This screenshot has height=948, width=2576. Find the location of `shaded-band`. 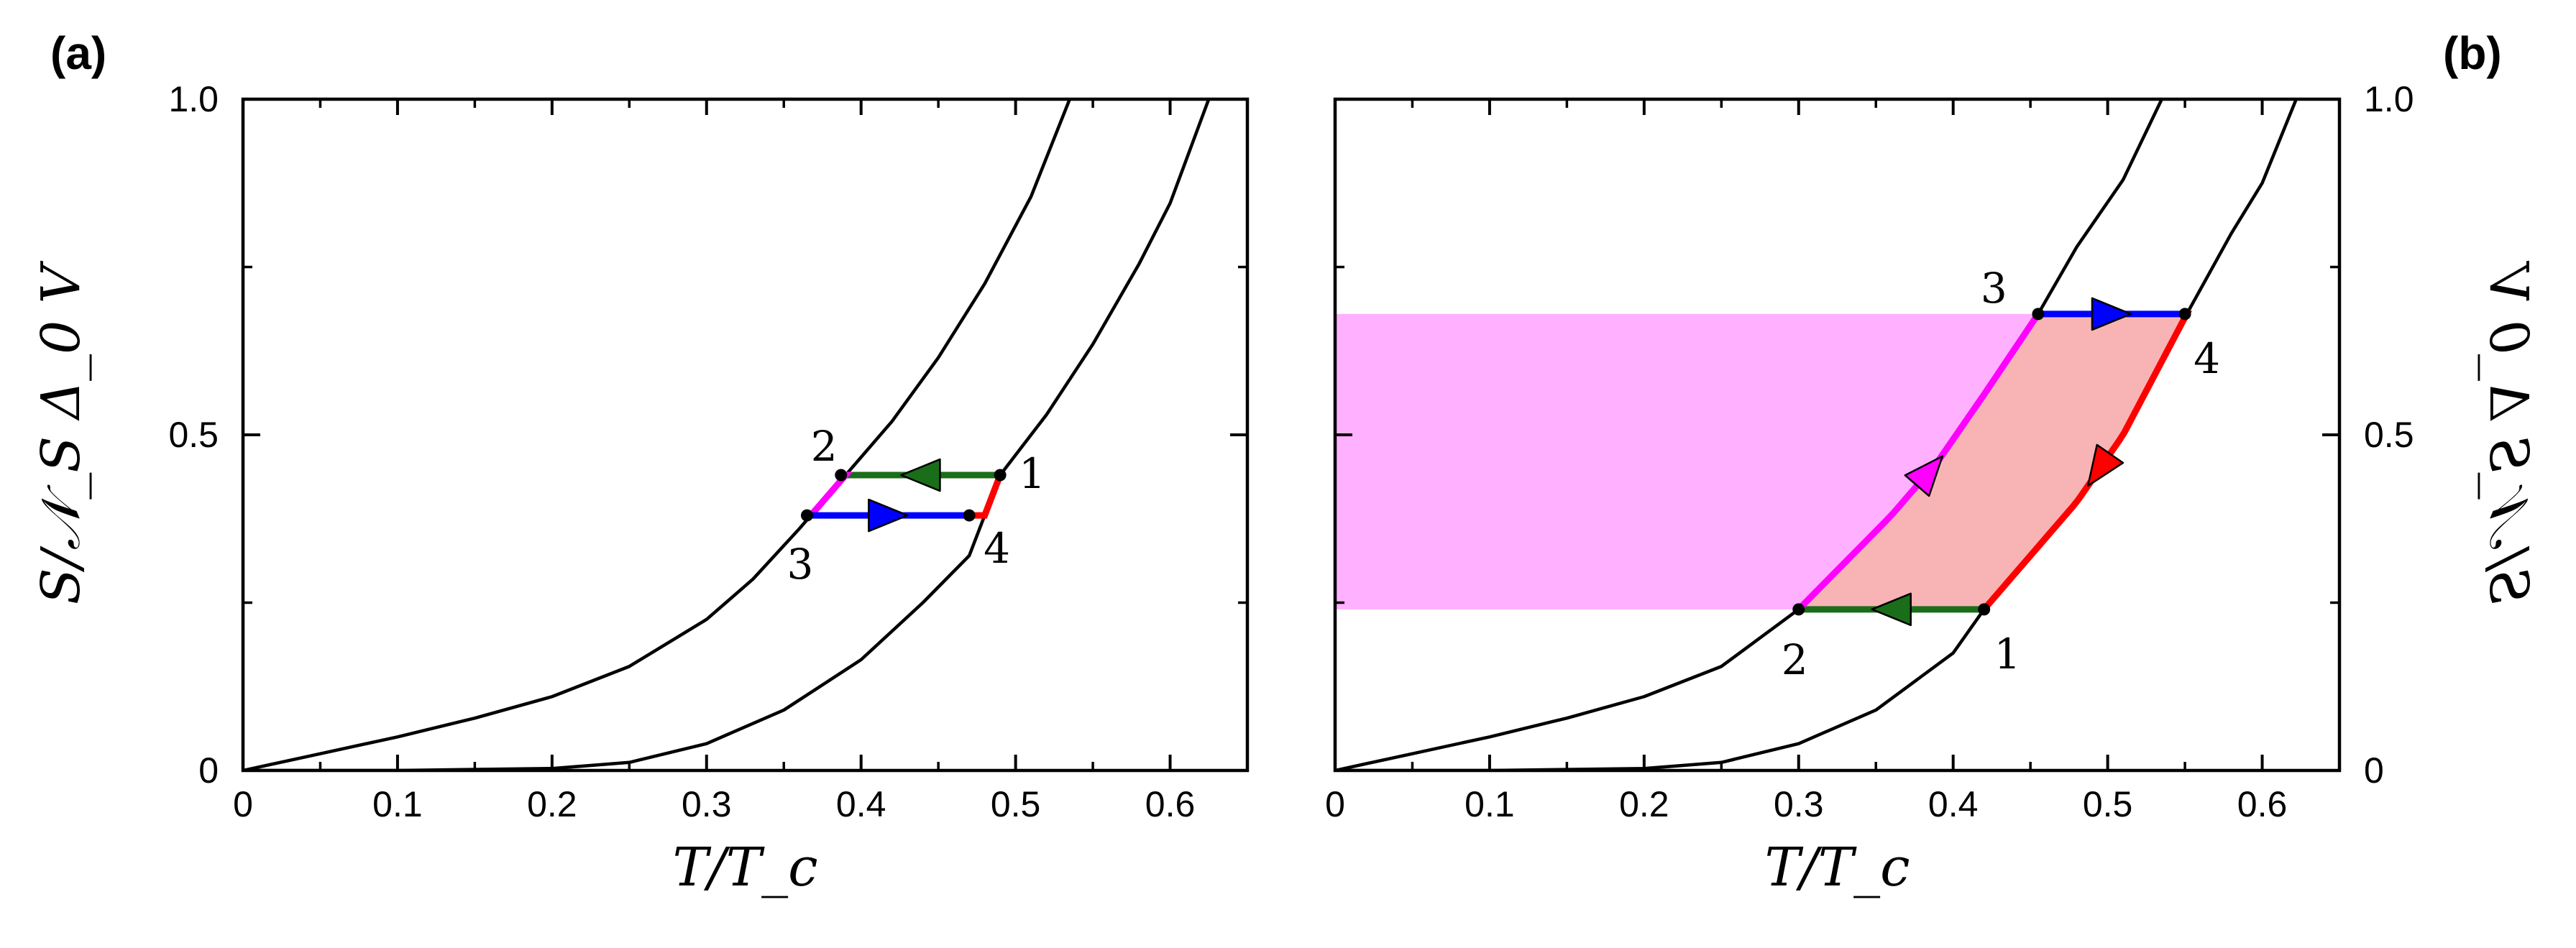

shaded-band is located at coordinates (1686, 461).